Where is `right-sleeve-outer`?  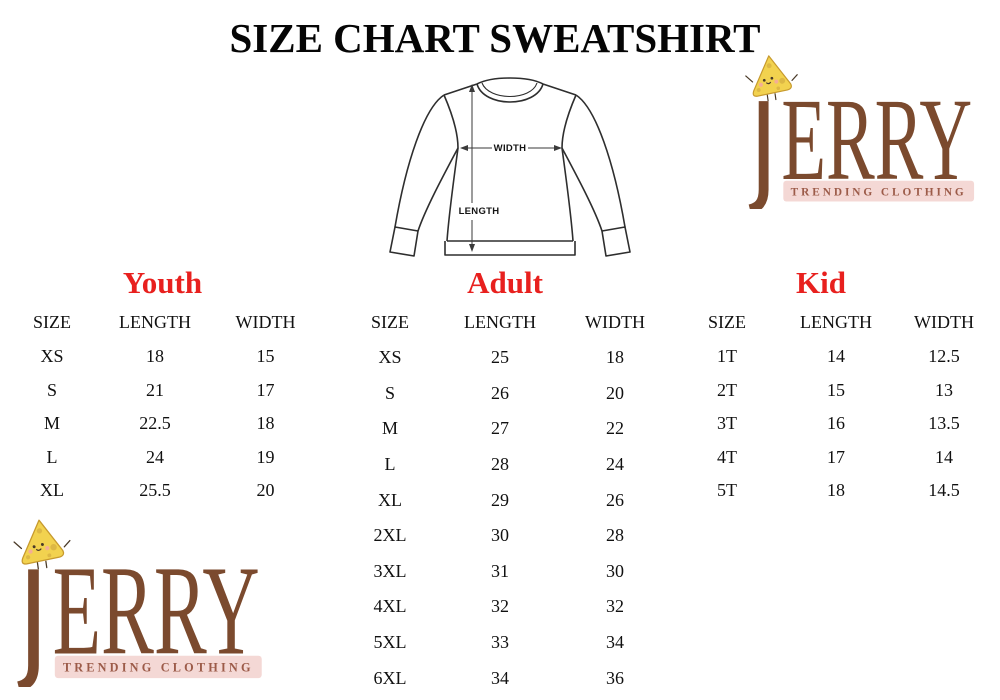
right-sleeve-outer is located at coordinates (600, 161).